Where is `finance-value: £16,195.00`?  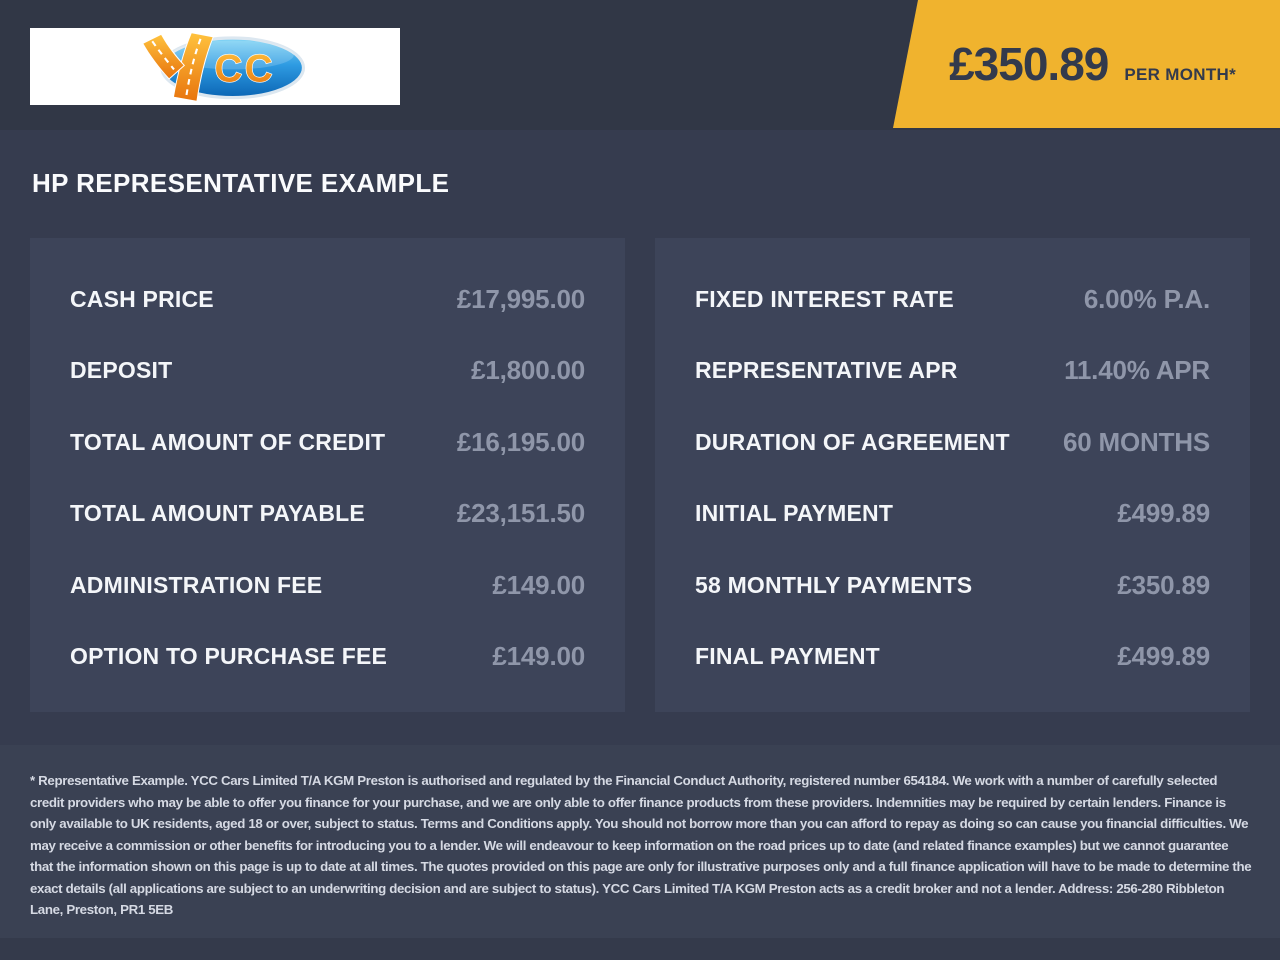 finance-value: £16,195.00 is located at coordinates (520, 441).